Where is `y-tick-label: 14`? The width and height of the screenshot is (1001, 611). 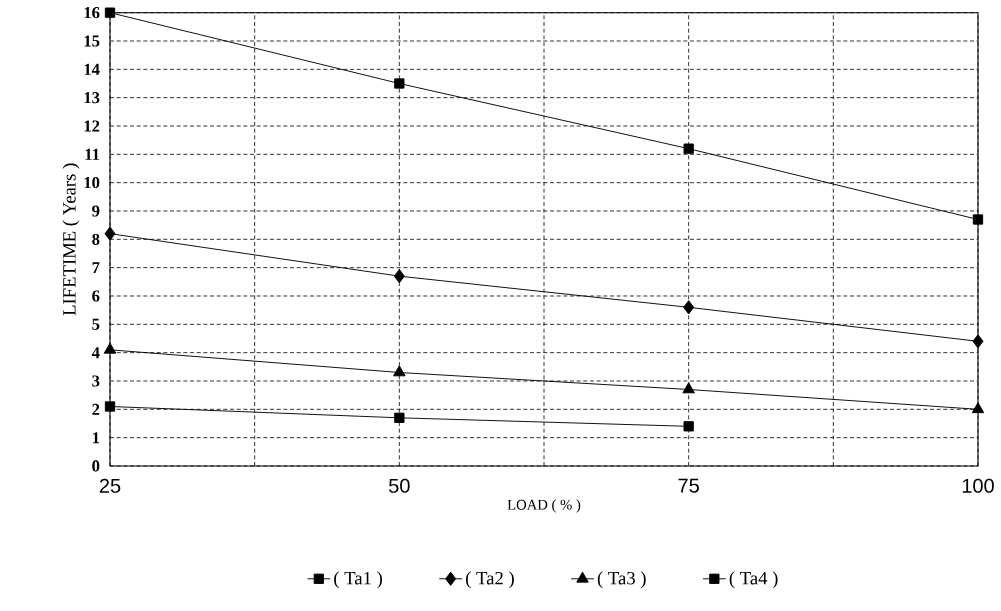
y-tick-label: 14 is located at coordinates (92, 69).